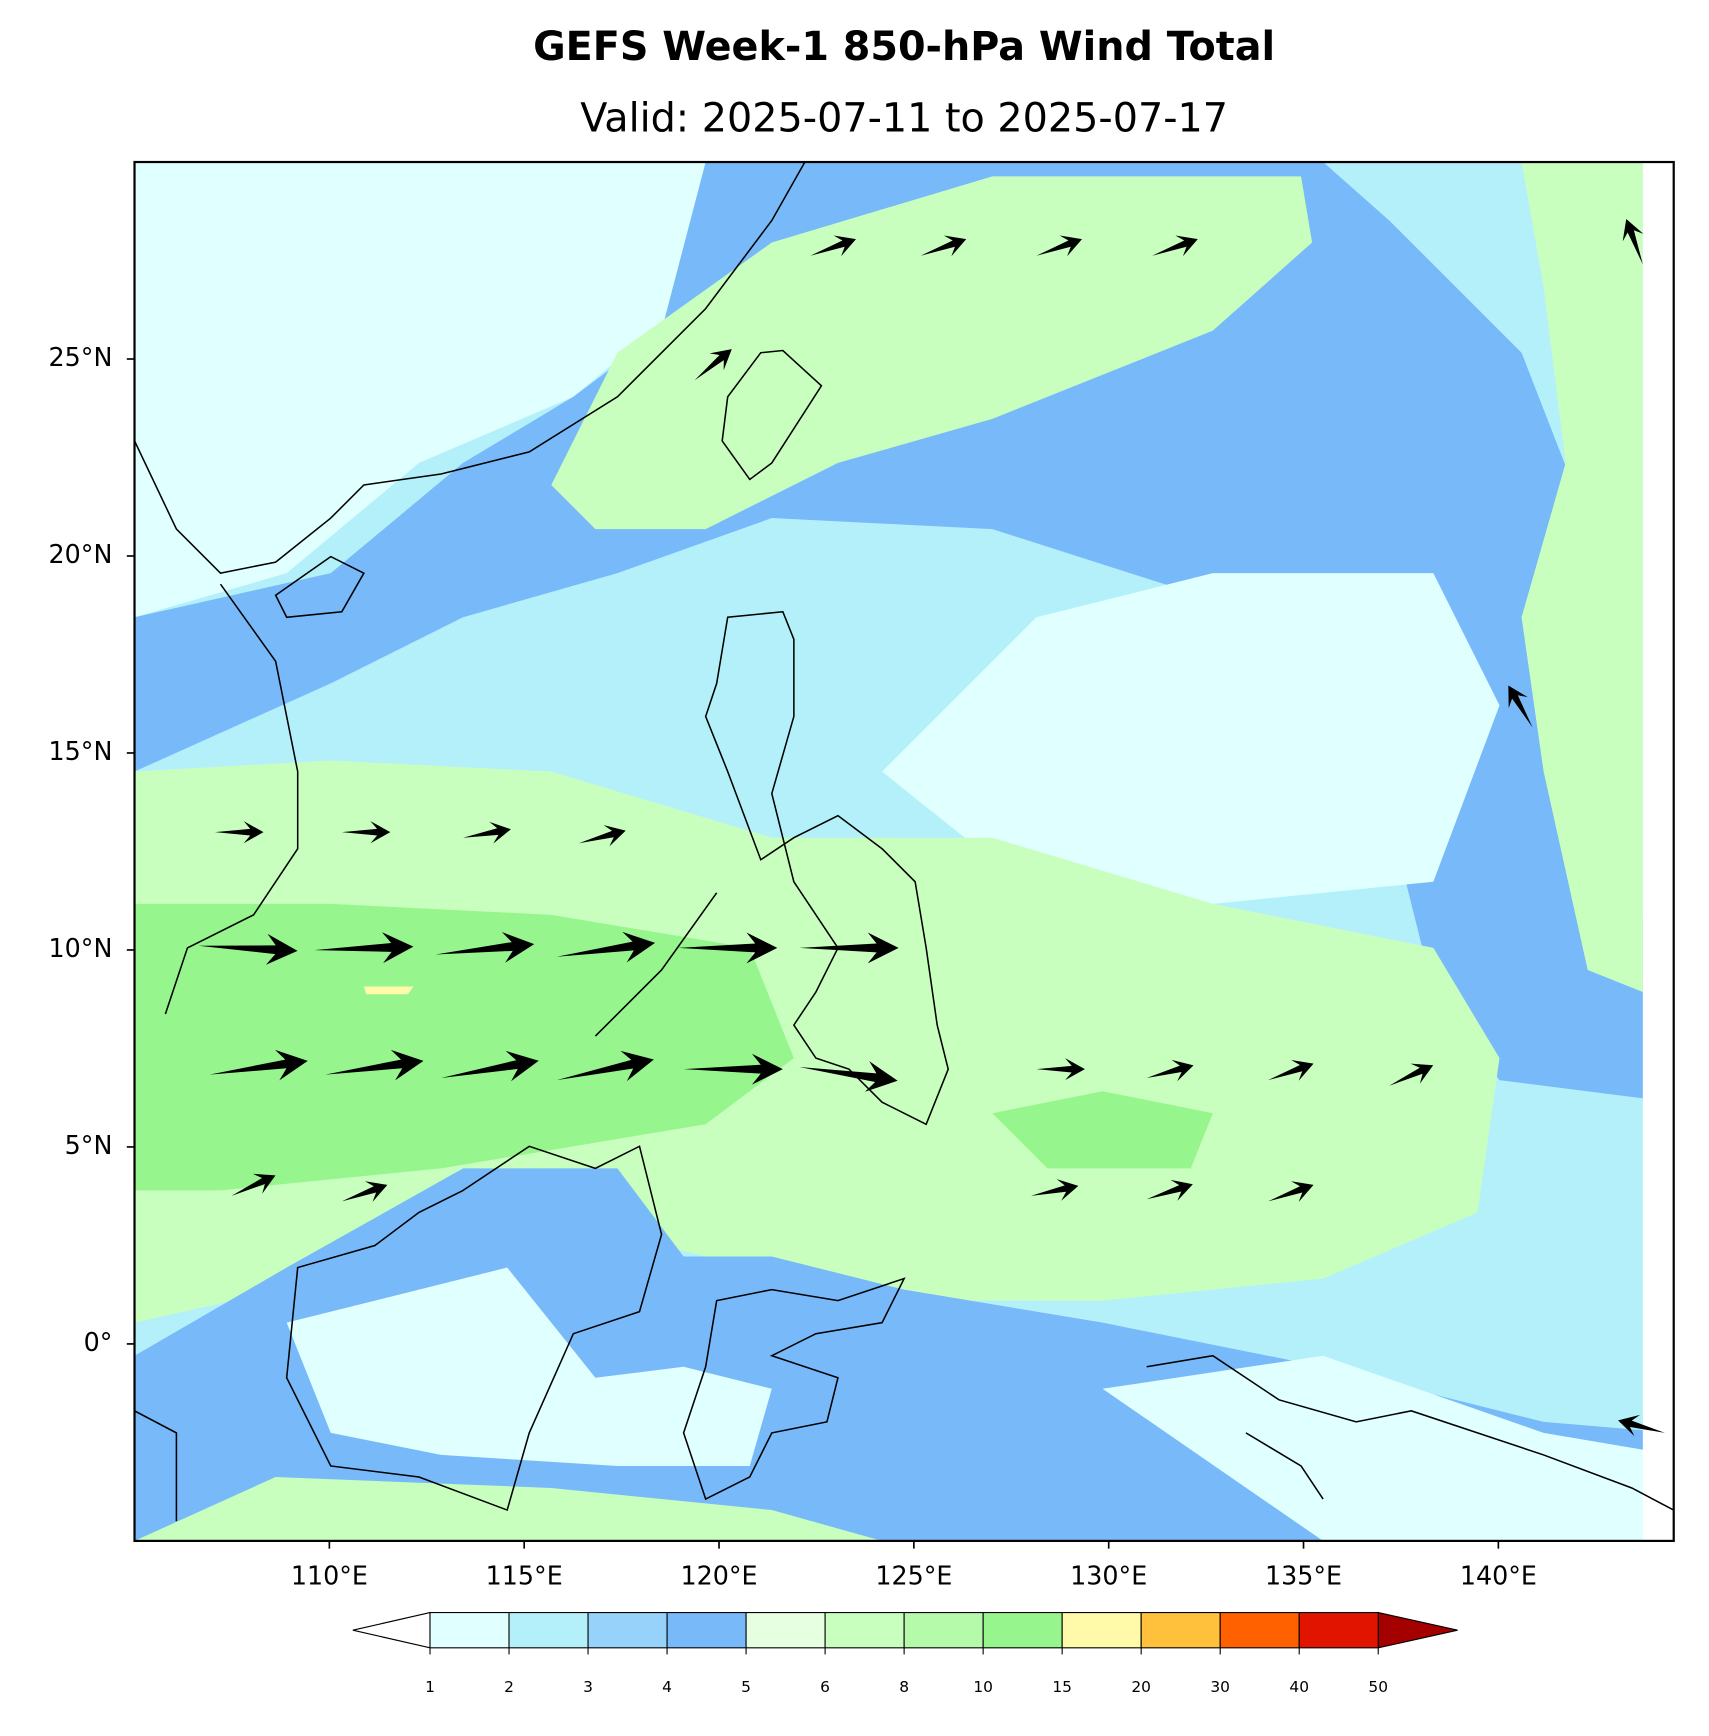 The width and height of the screenshot is (1709, 1736). I want to click on field-core-green-east, so click(1102, 1130).